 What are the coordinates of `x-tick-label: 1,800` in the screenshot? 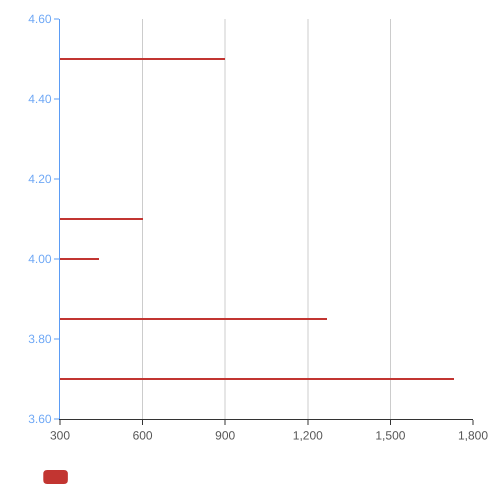 It's located at (473, 435).